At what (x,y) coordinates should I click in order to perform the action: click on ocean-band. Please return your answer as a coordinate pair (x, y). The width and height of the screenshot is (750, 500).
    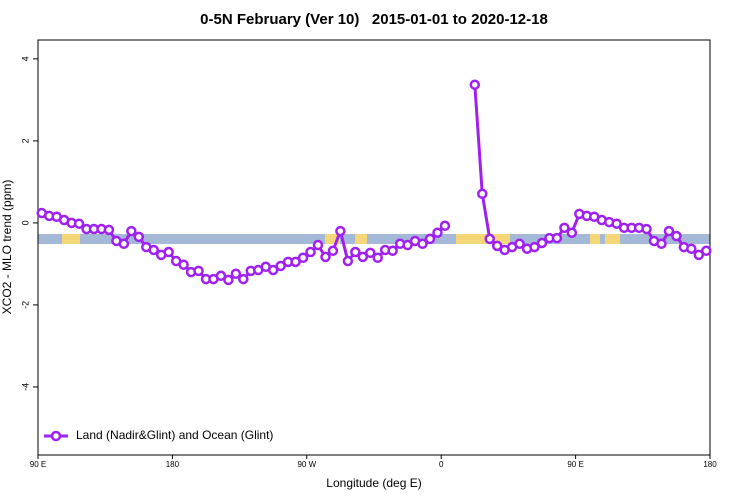
    Looking at the image, I should click on (374, 239).